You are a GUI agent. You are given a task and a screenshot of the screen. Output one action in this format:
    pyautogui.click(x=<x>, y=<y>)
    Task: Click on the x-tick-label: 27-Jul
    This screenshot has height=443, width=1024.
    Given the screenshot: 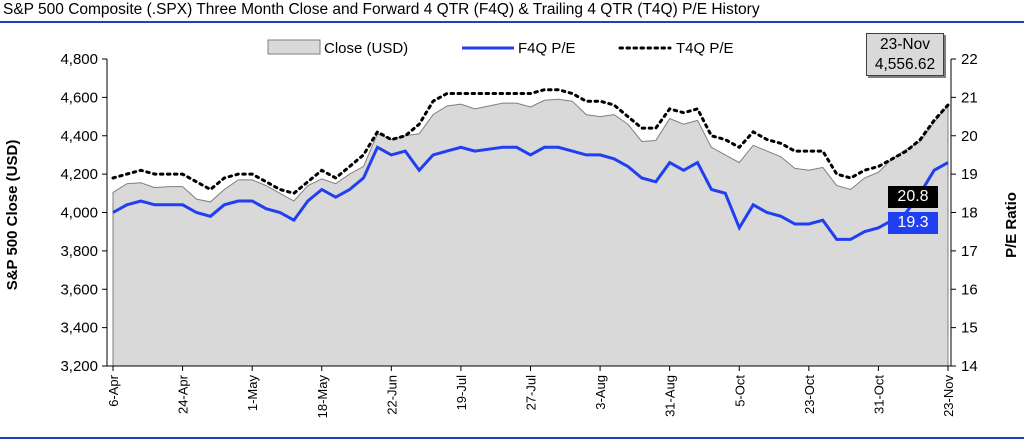 What is the action you would take?
    pyautogui.click(x=531, y=393)
    